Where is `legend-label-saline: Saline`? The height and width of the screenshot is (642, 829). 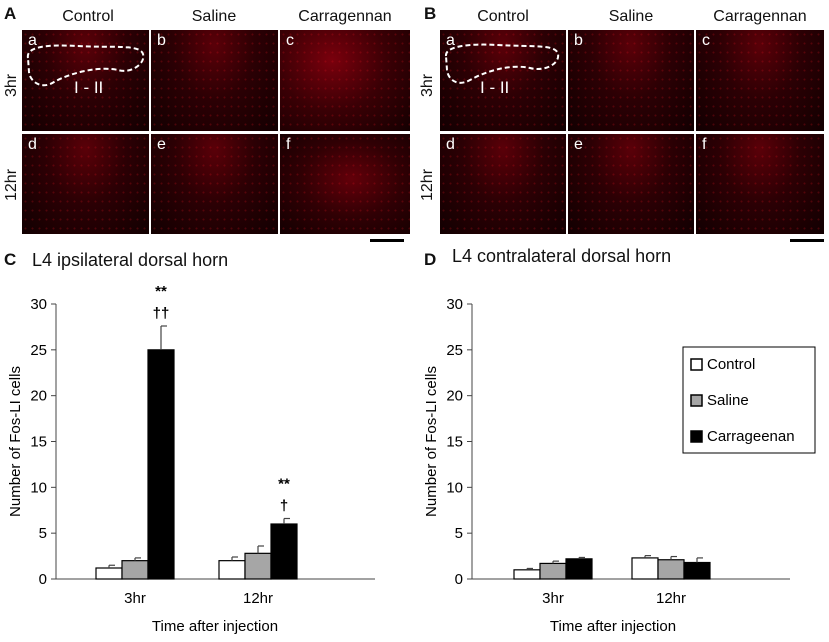 legend-label-saline: Saline is located at coordinates (728, 400).